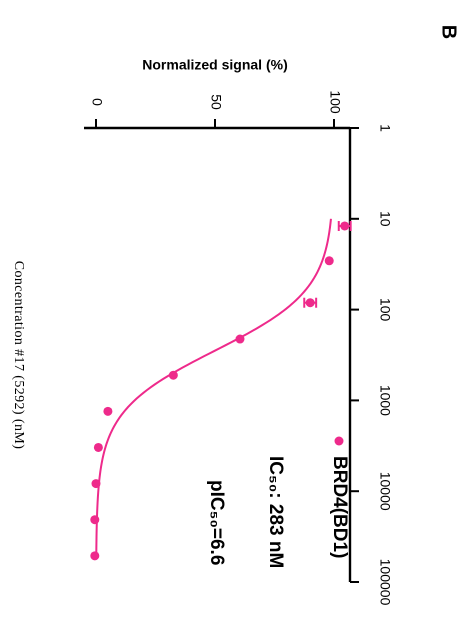  Describe the element at coordinates (97, 102) in the screenshot. I see `y-tick-label: 0` at that location.